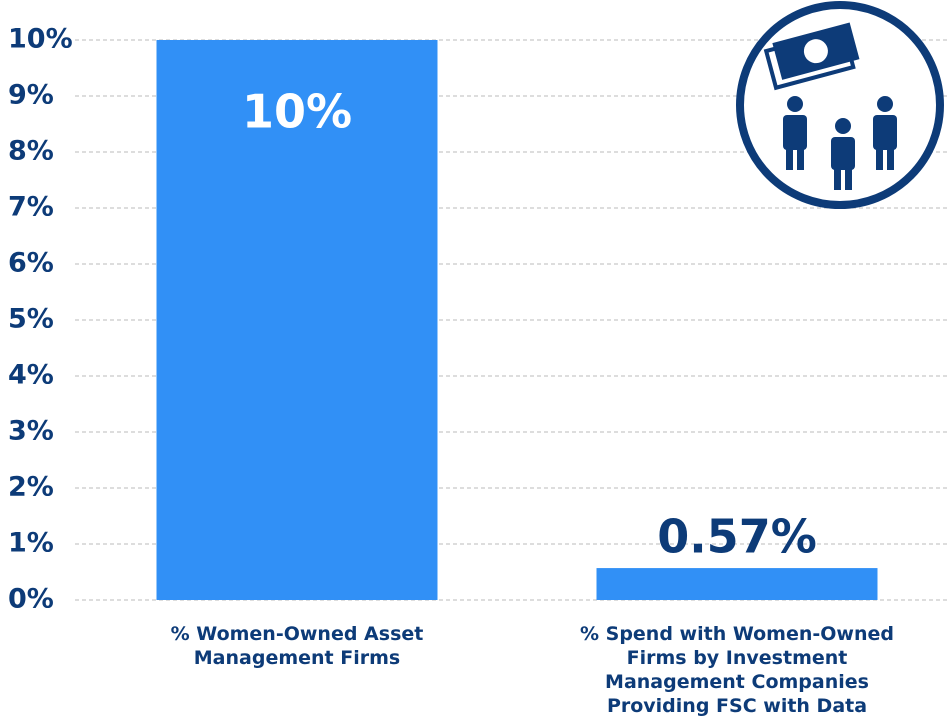 The image size is (948, 723). I want to click on x-tick-label: % Women-Owned Asset Management Firms, so click(297, 646).